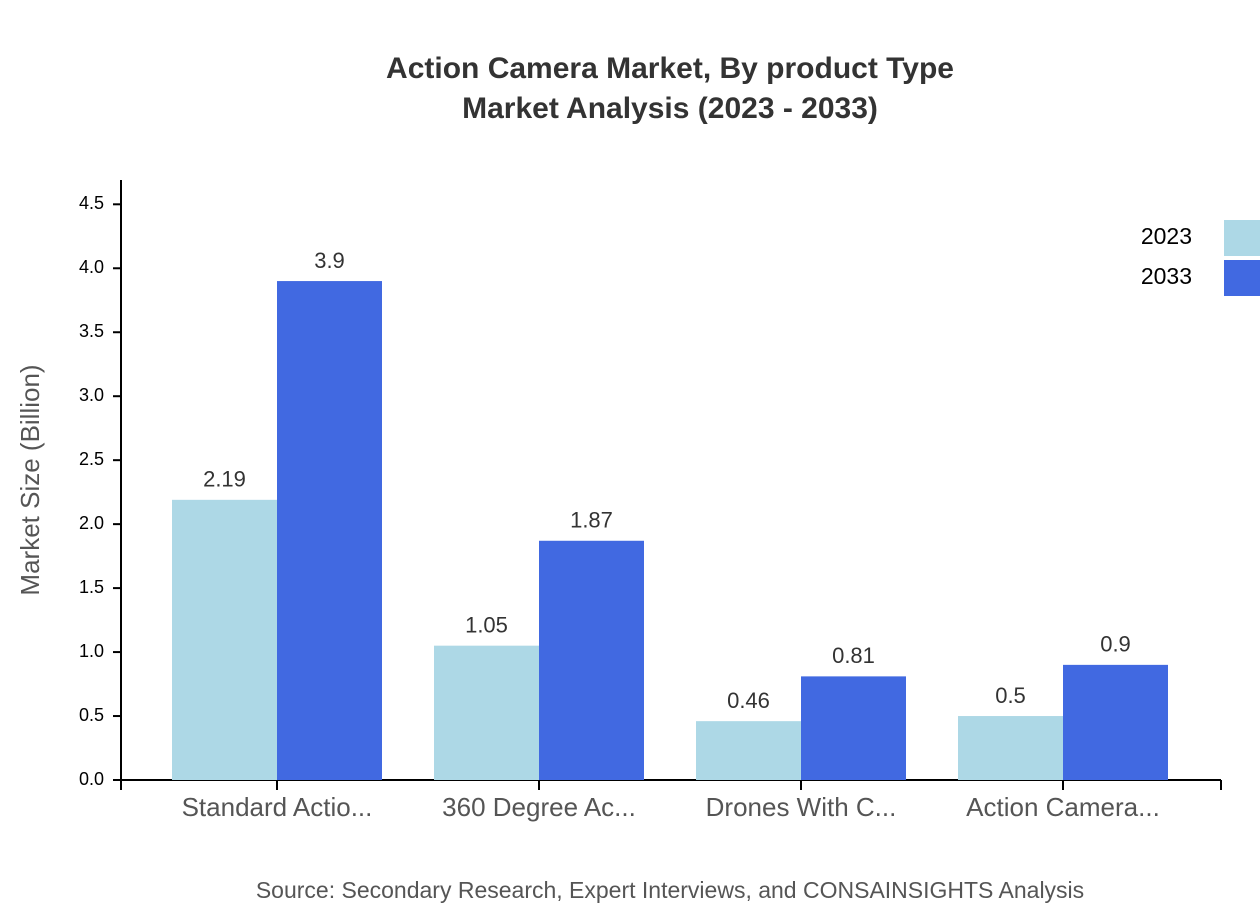 The width and height of the screenshot is (1260, 920). Describe the element at coordinates (1166, 236) in the screenshot. I see `legend-label: 2023` at that location.